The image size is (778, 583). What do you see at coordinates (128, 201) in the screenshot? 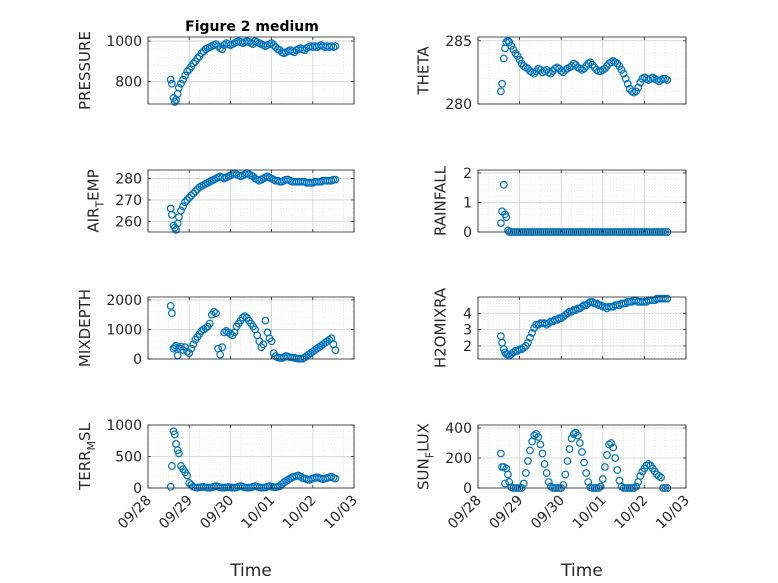
I see `y-tick-label: 270` at bounding box center [128, 201].